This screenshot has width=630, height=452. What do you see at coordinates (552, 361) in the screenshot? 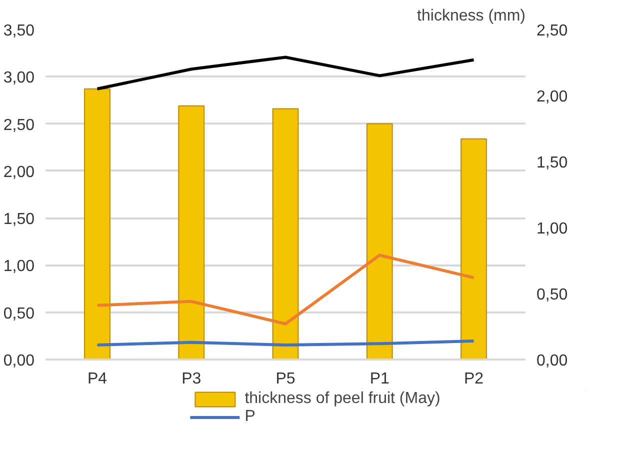
I see `y2-tick-label: 0,00` at bounding box center [552, 361].